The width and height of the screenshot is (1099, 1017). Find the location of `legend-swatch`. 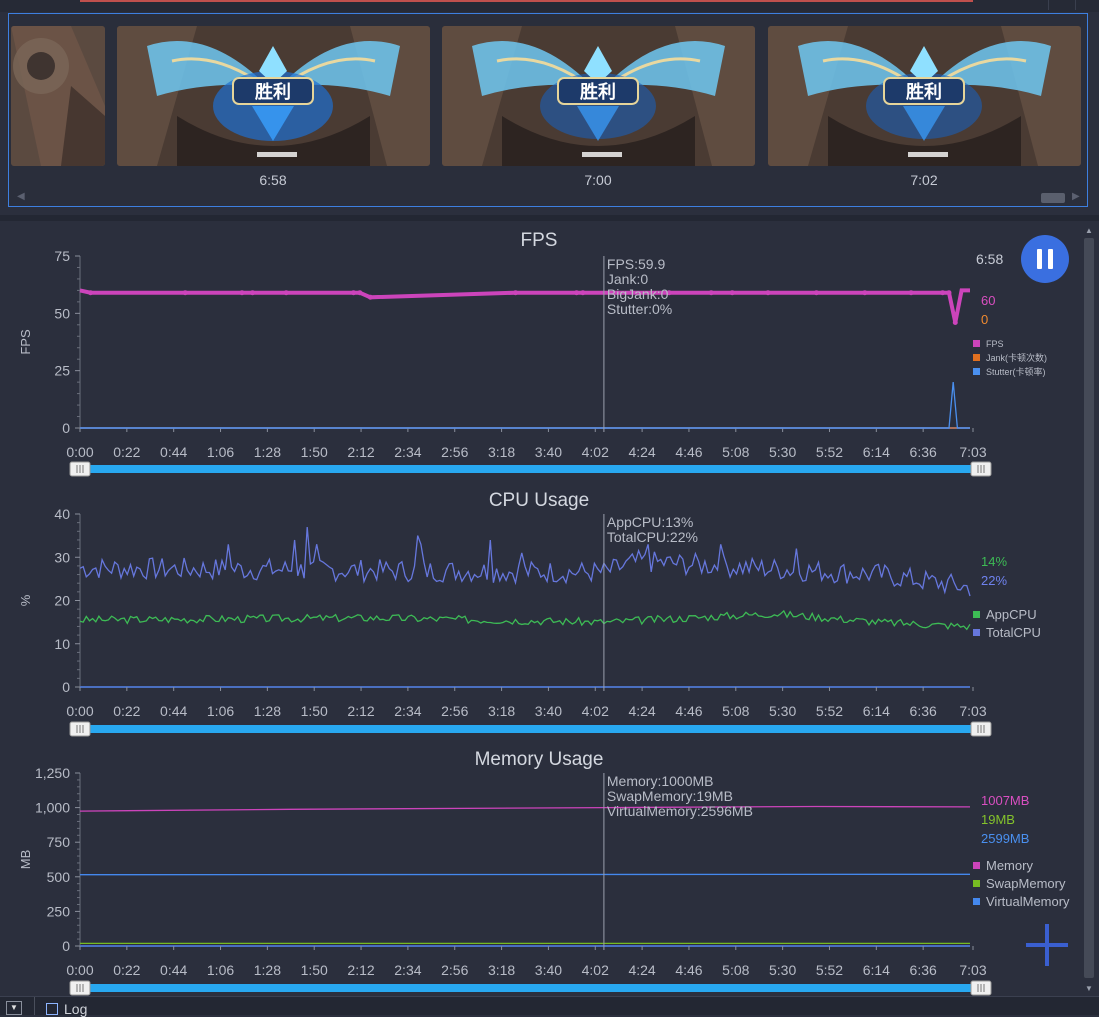

legend-swatch is located at coordinates (976, 632).